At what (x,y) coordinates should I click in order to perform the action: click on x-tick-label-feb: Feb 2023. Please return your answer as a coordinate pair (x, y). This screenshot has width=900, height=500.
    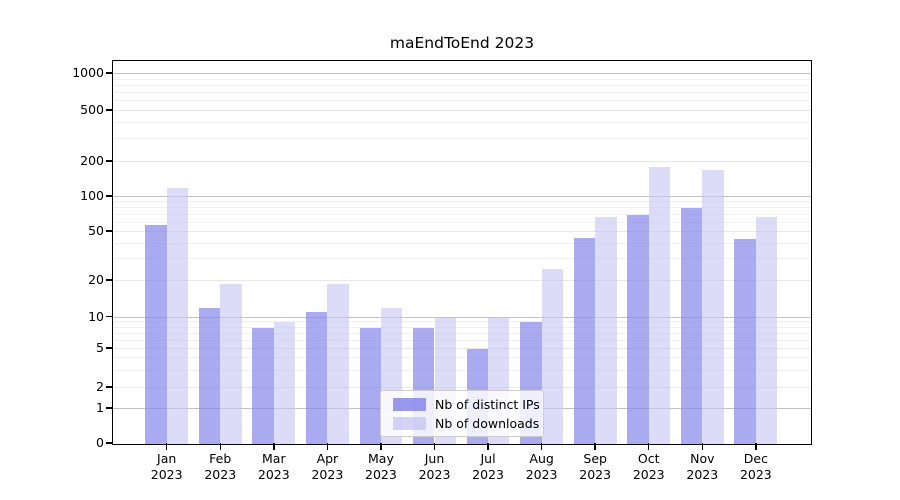
    Looking at the image, I should click on (220, 466).